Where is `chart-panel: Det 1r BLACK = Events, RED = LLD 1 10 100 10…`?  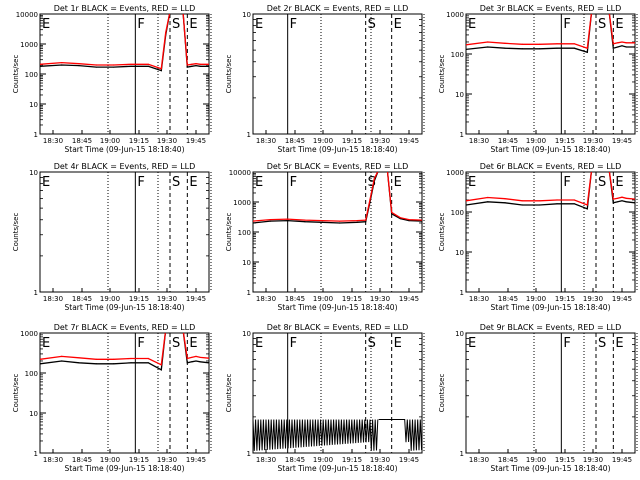
chart-panel: Det 1r BLACK = Events, RED = LLD 1 10 100 10… is located at coordinates (112, 79).